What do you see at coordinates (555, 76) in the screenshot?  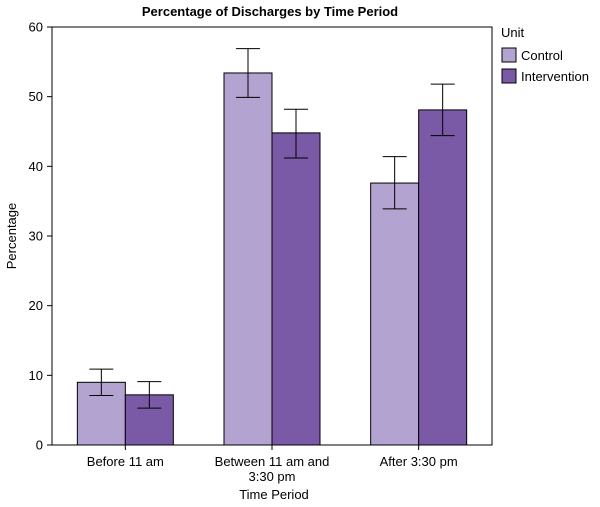 I see `legend-label-intervention: Intervention` at bounding box center [555, 76].